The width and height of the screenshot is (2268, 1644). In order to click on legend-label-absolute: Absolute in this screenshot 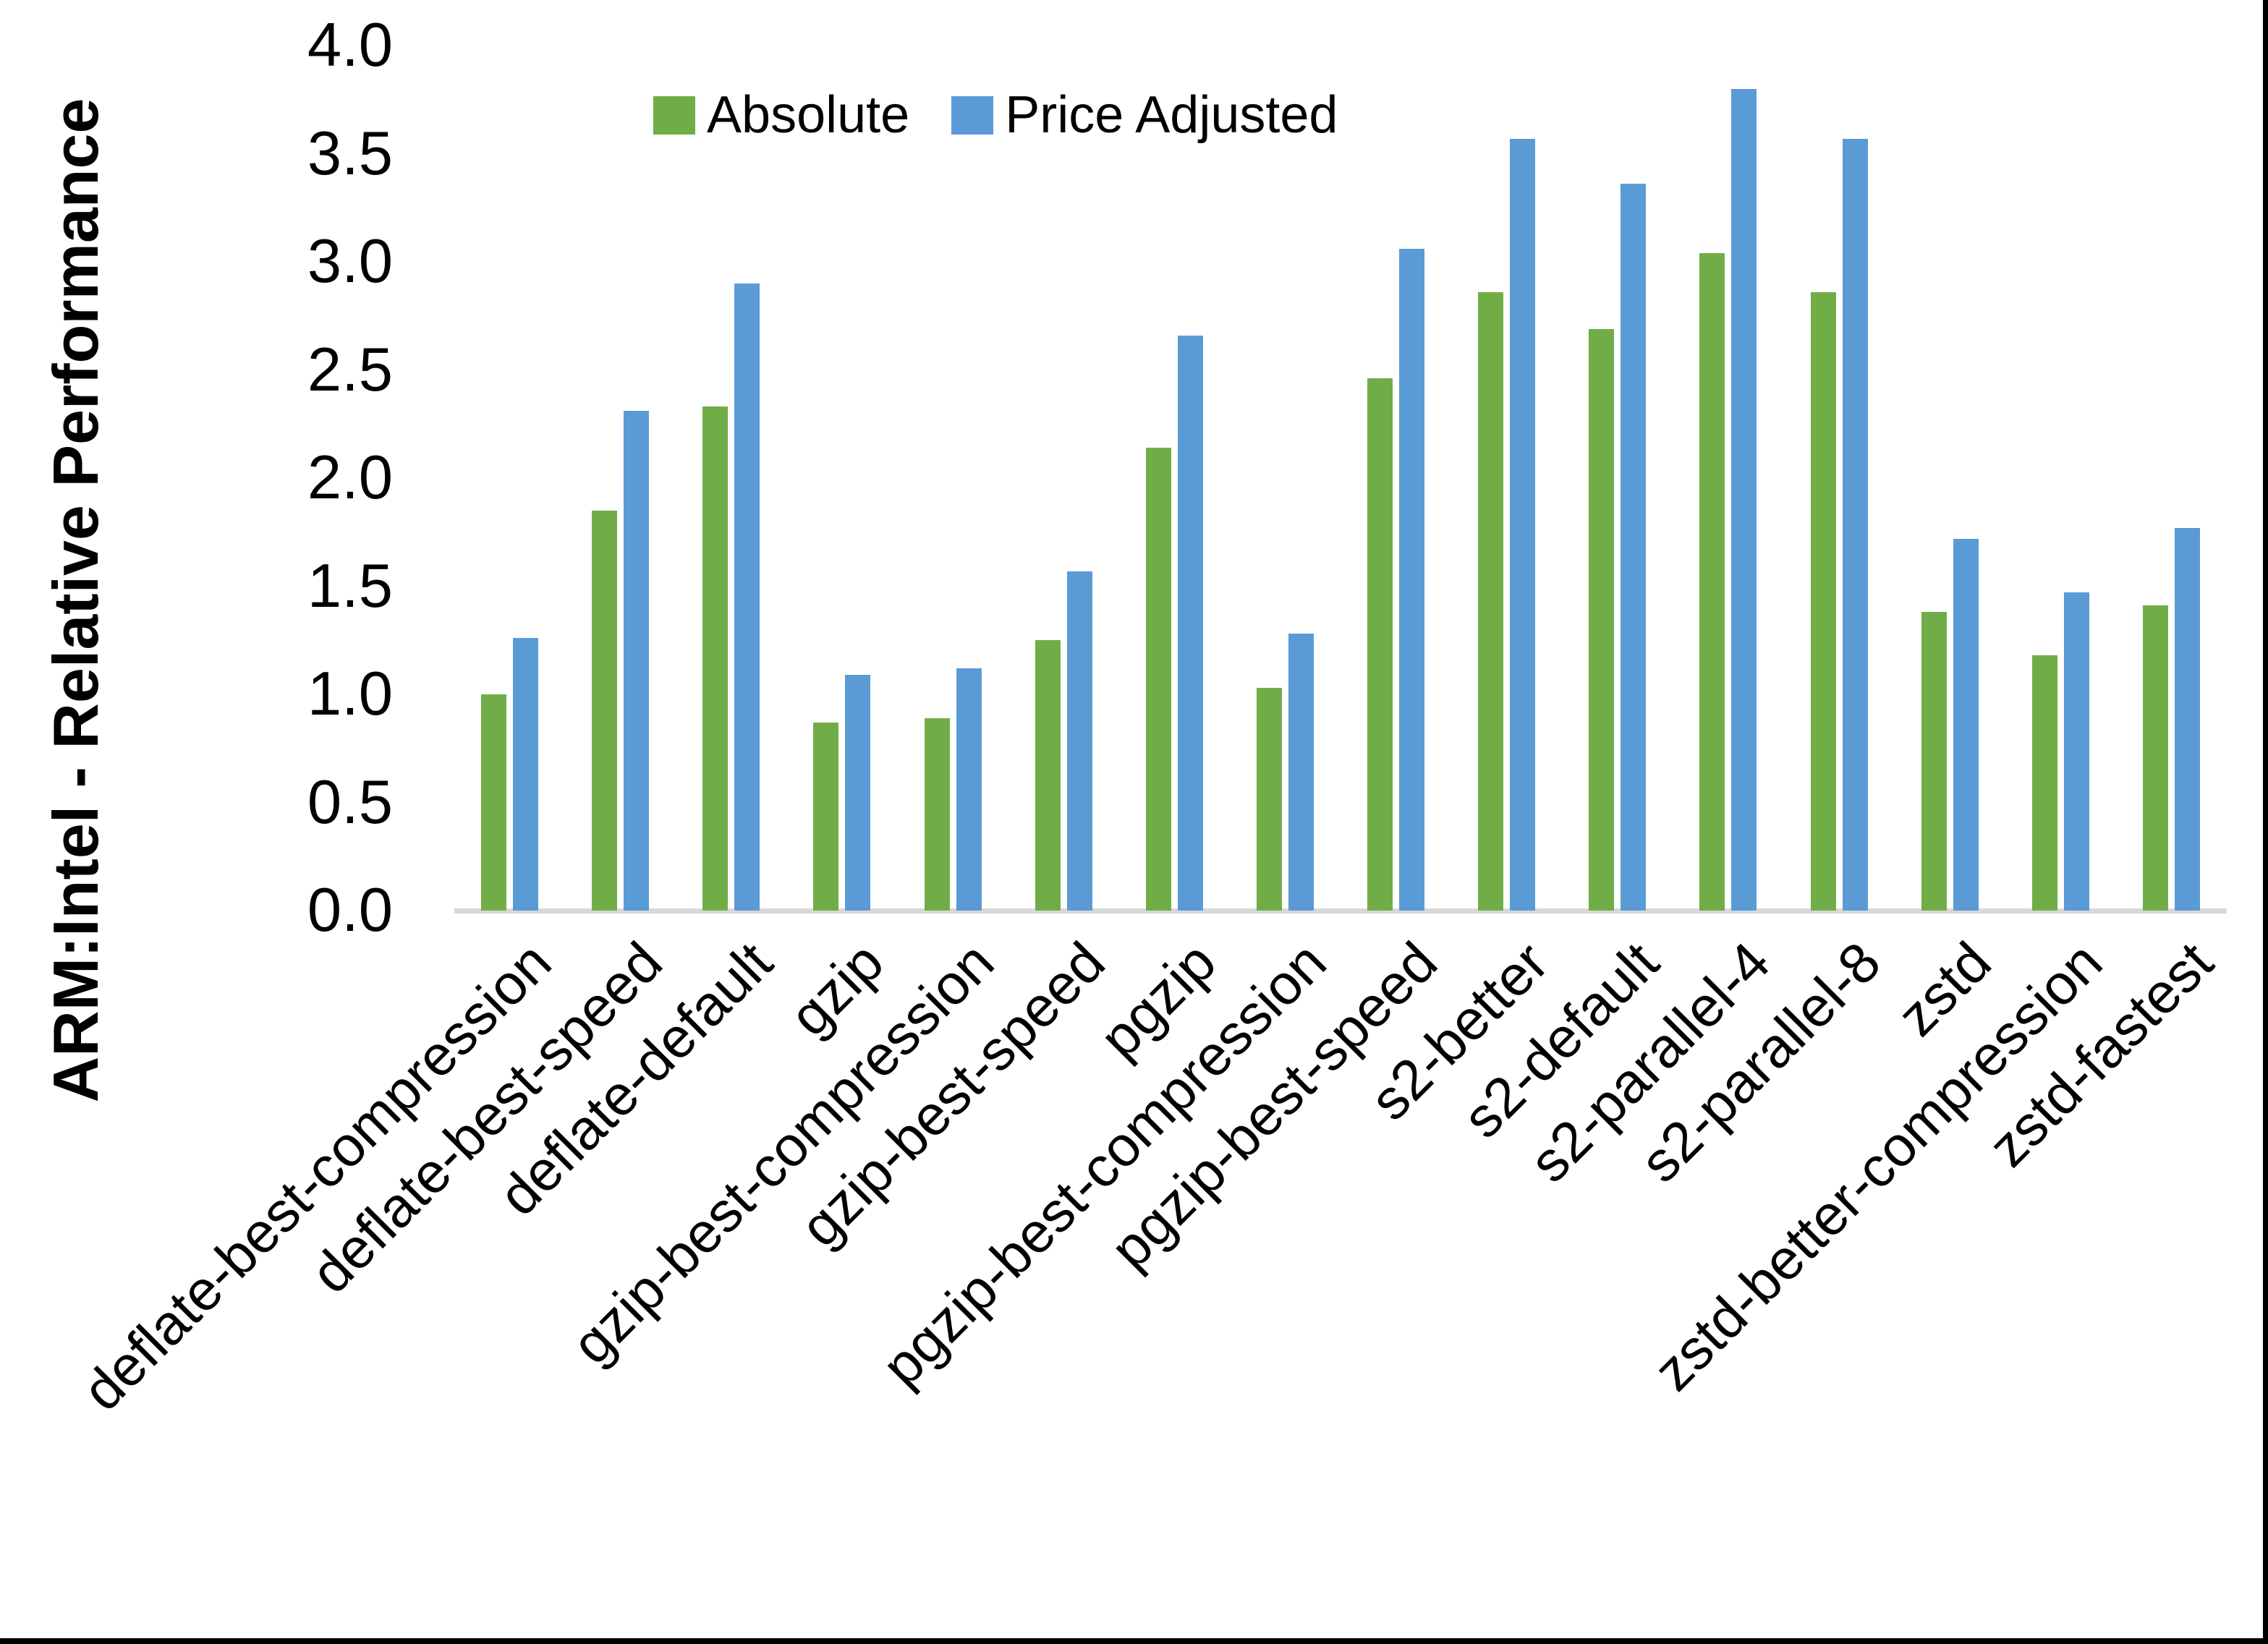, I will do `click(809, 115)`.